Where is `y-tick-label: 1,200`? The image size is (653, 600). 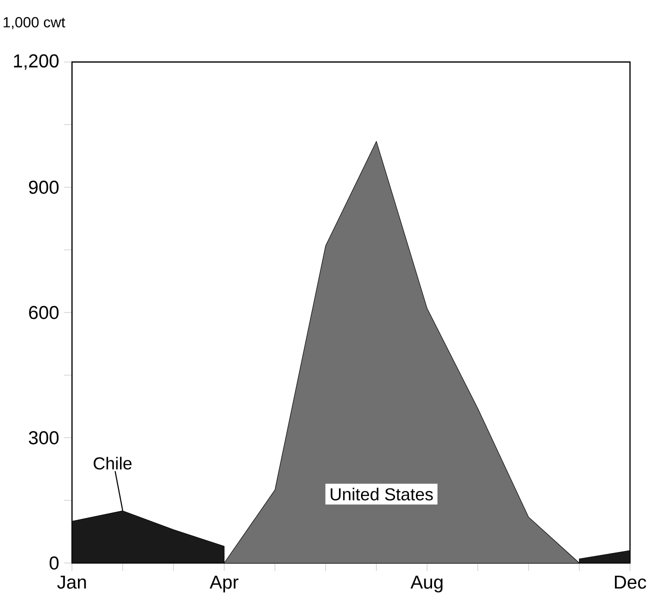
y-tick-label: 1,200 is located at coordinates (36, 62).